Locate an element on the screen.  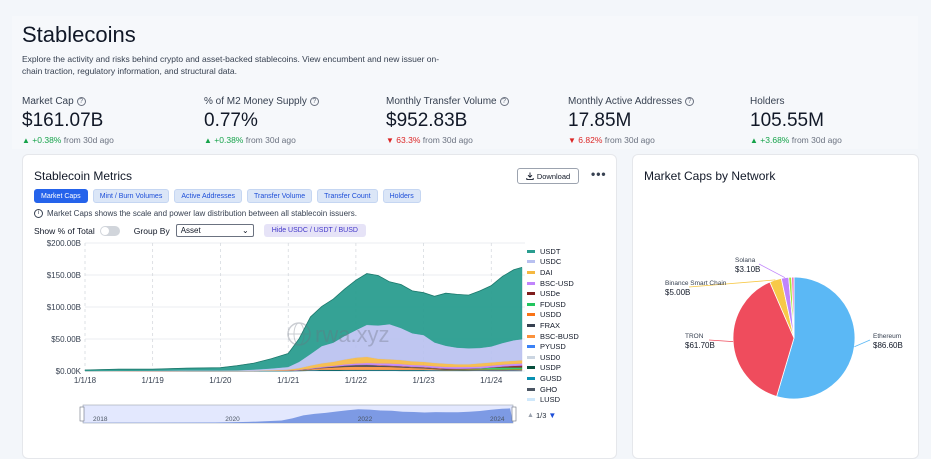
legend-label: USDC is located at coordinates (550, 261).